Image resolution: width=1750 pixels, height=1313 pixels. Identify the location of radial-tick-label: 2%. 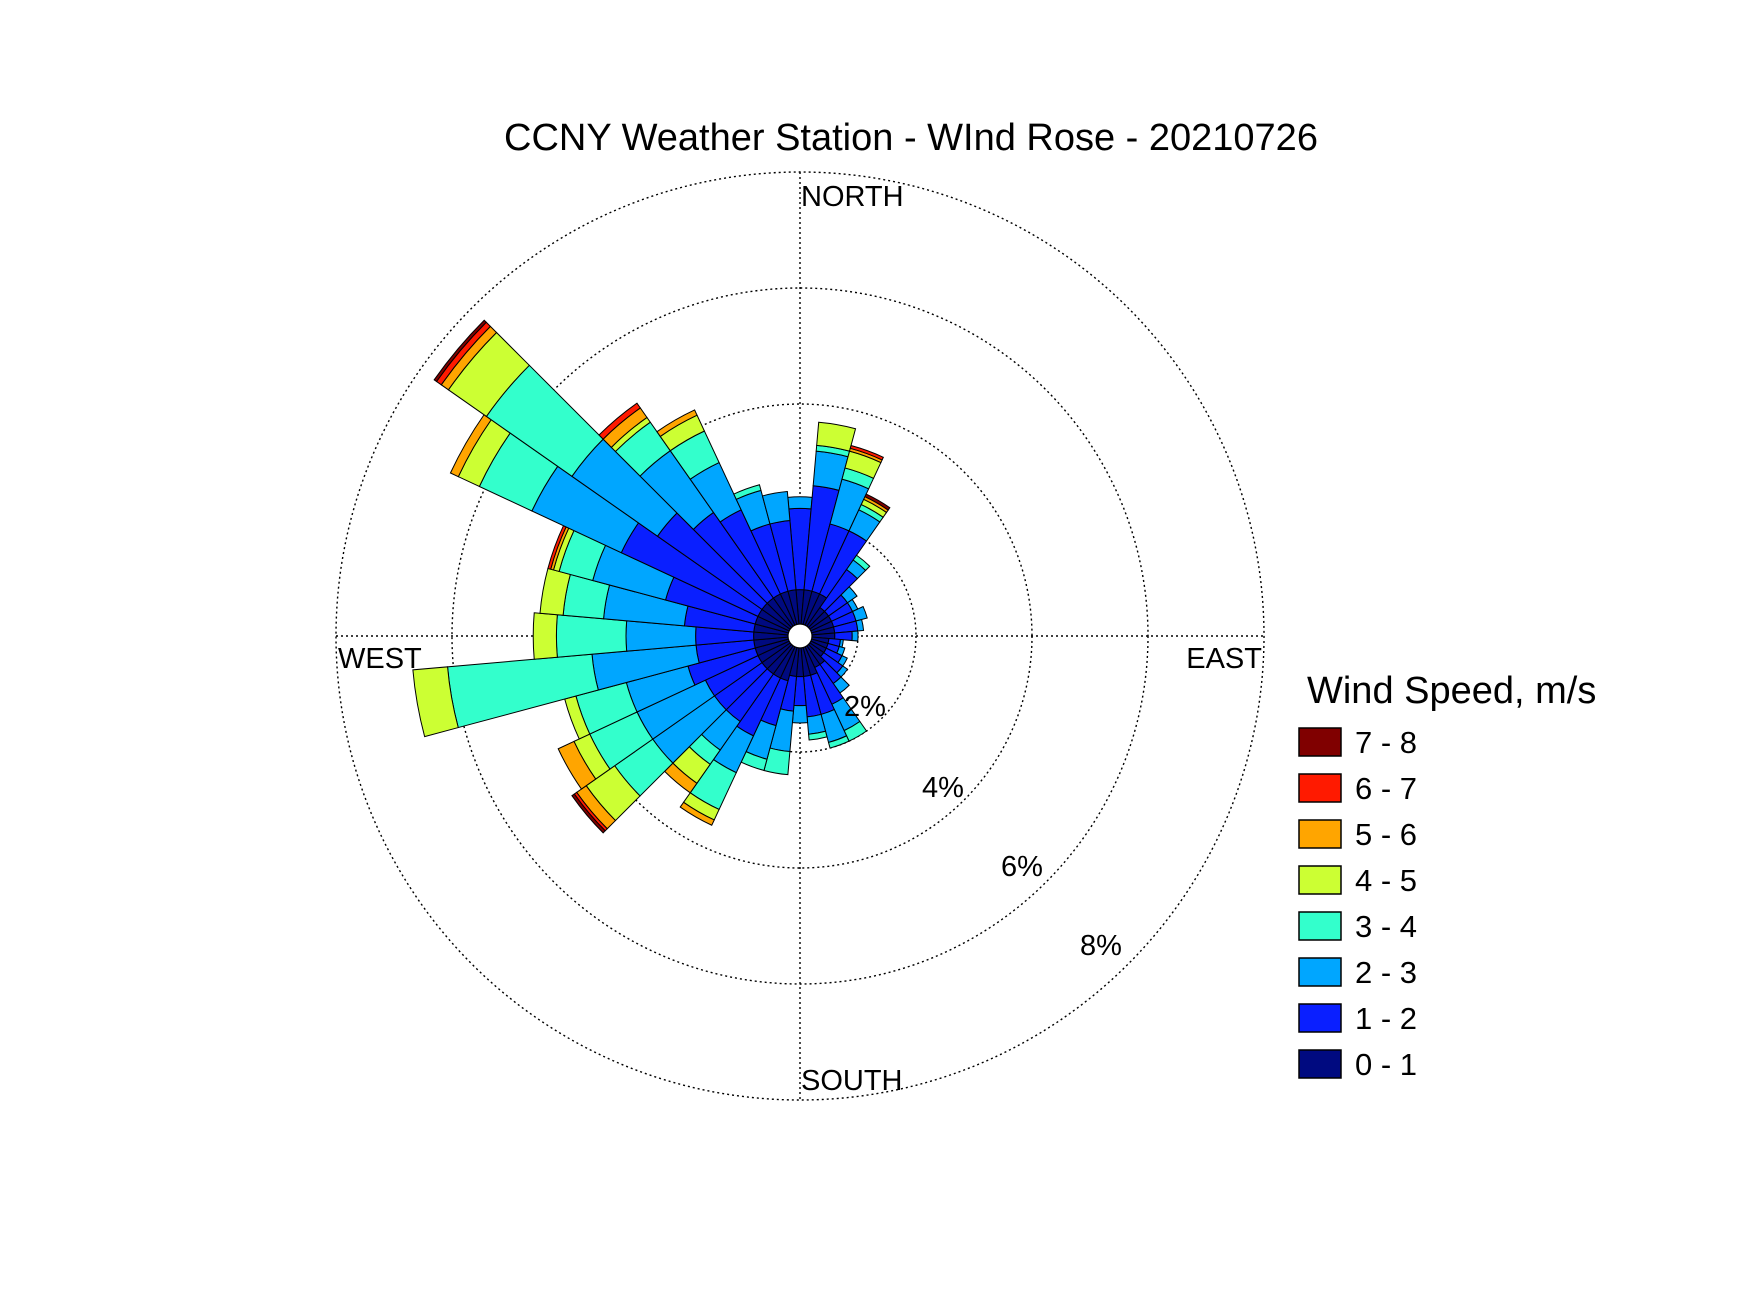
(865, 707).